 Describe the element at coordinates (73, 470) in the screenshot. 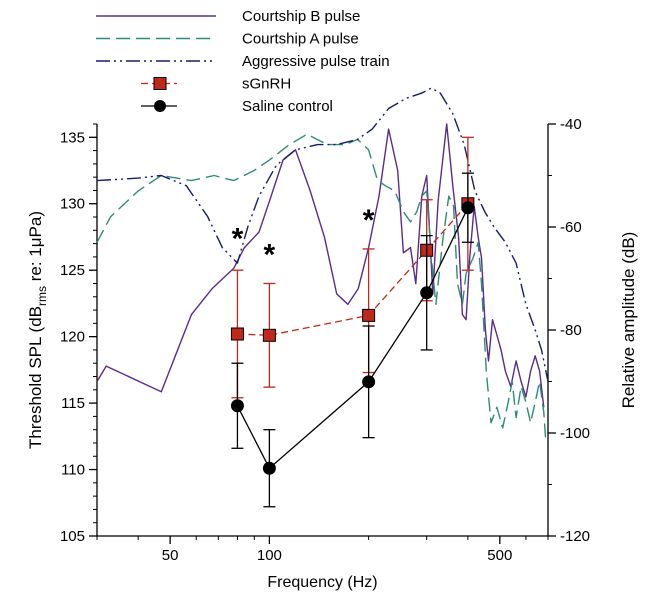

I see `left-tick-label: 110` at that location.